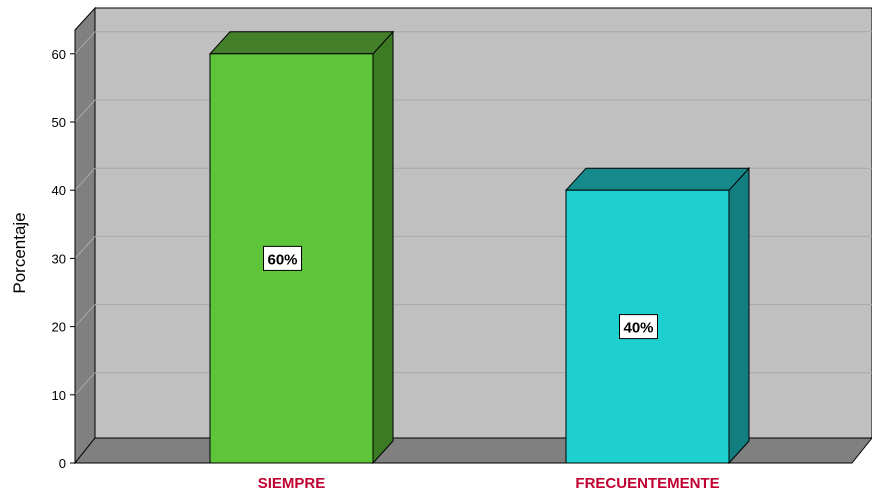  Describe the element at coordinates (647, 483) in the screenshot. I see `x-category-label: FRECUENTEMENTE` at that location.